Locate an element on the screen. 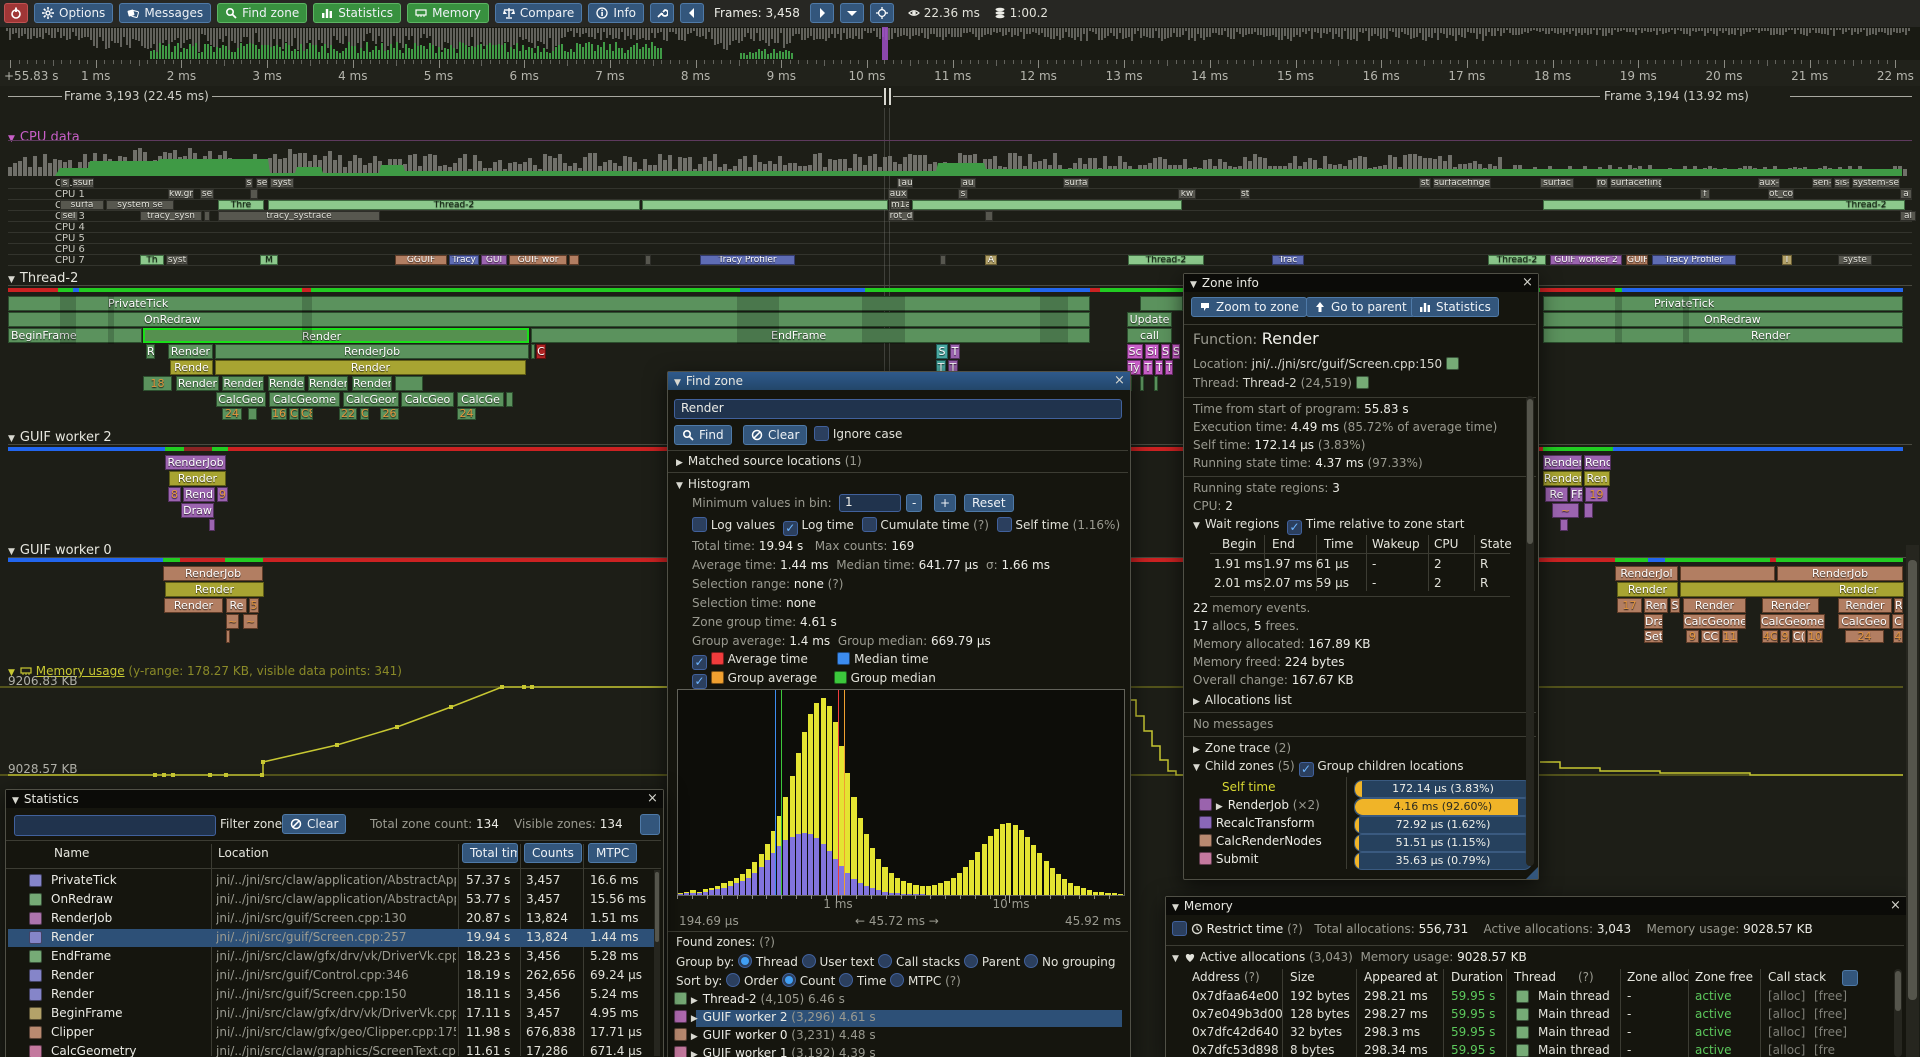  stats-col-name: Name is located at coordinates (72, 853).